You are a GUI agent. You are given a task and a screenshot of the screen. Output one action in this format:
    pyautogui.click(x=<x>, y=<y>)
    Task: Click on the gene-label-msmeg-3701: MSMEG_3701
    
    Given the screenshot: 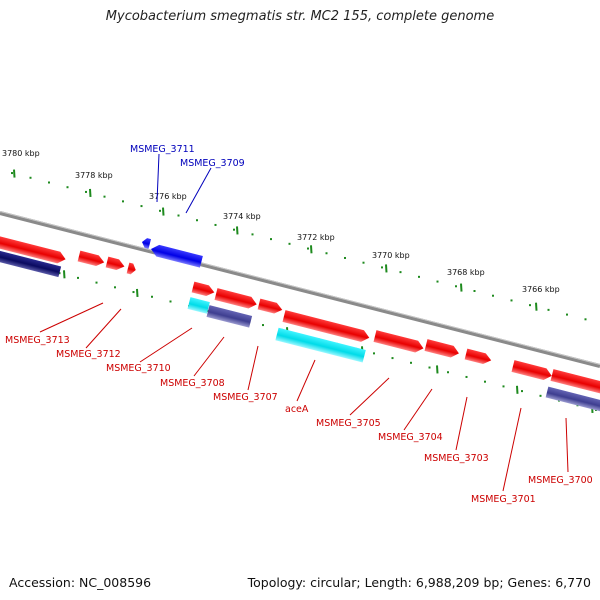 What is the action you would take?
    pyautogui.click(x=503, y=499)
    